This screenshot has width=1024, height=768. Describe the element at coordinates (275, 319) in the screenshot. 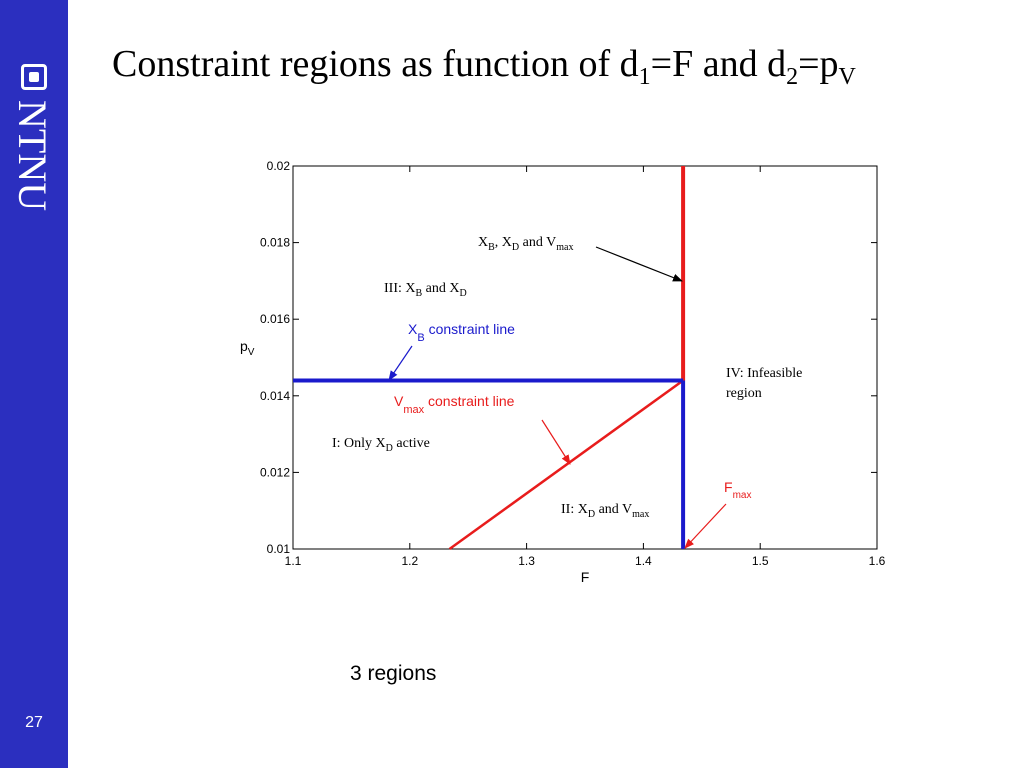

I see `y-tick-label: 0.016` at that location.